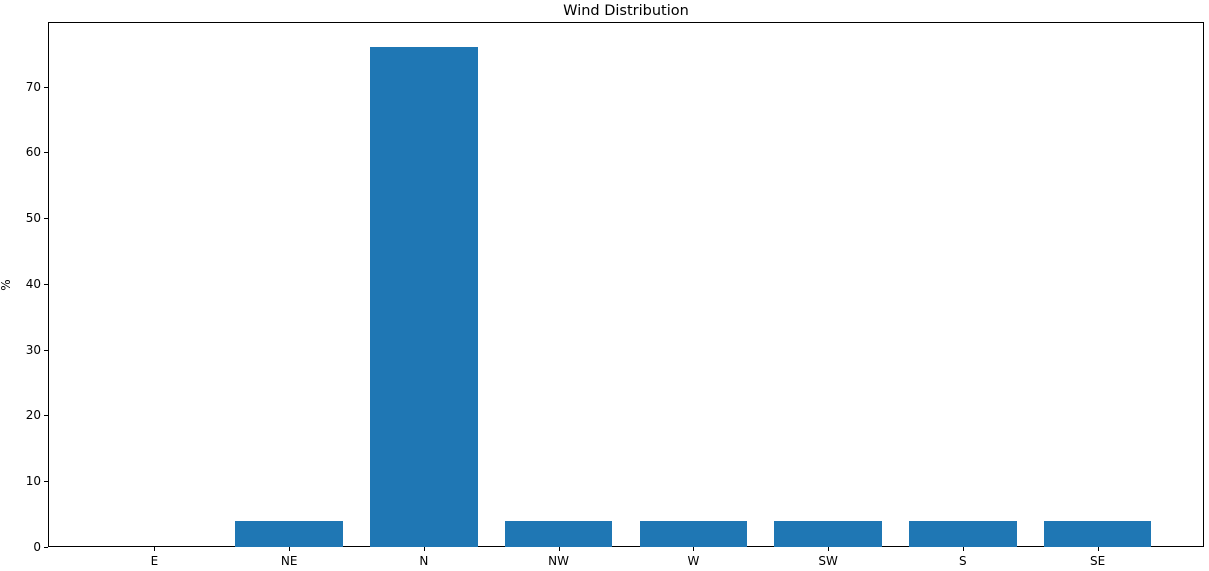  I want to click on x-tick-label-NE: NE, so click(289, 561).